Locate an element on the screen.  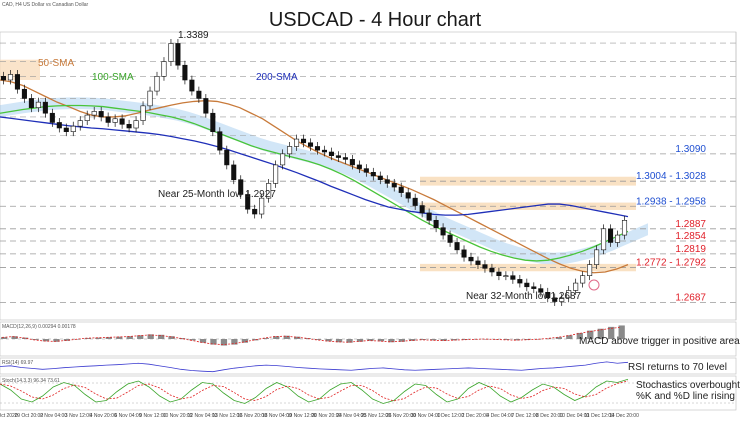
date-tick-10: 16 Nov 20:00 is located at coordinates (252, 416).